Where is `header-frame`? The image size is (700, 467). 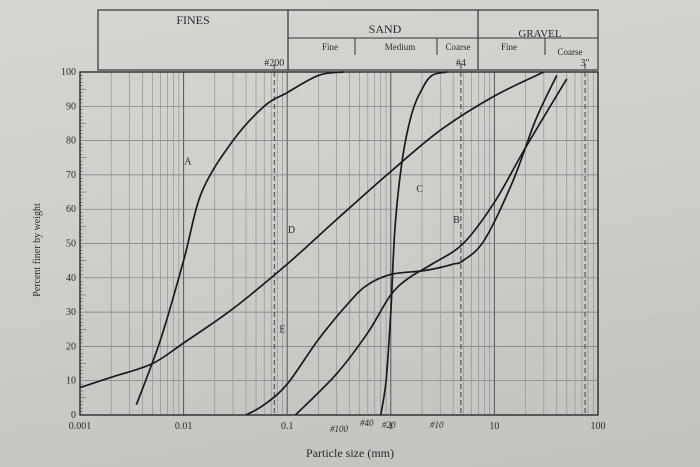 header-frame is located at coordinates (348, 40).